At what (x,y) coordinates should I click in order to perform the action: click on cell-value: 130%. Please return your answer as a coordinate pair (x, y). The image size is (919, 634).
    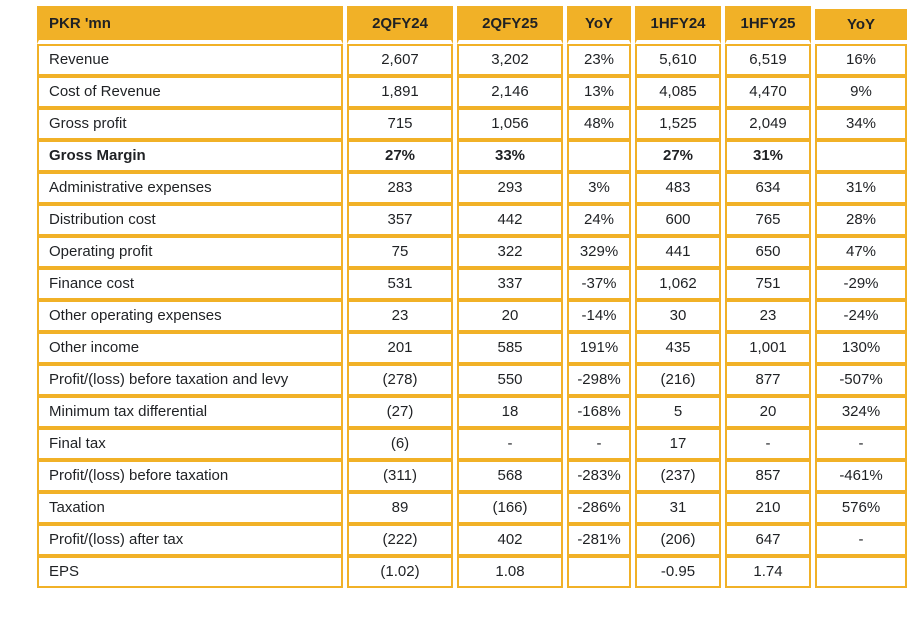
    Looking at the image, I should click on (861, 348).